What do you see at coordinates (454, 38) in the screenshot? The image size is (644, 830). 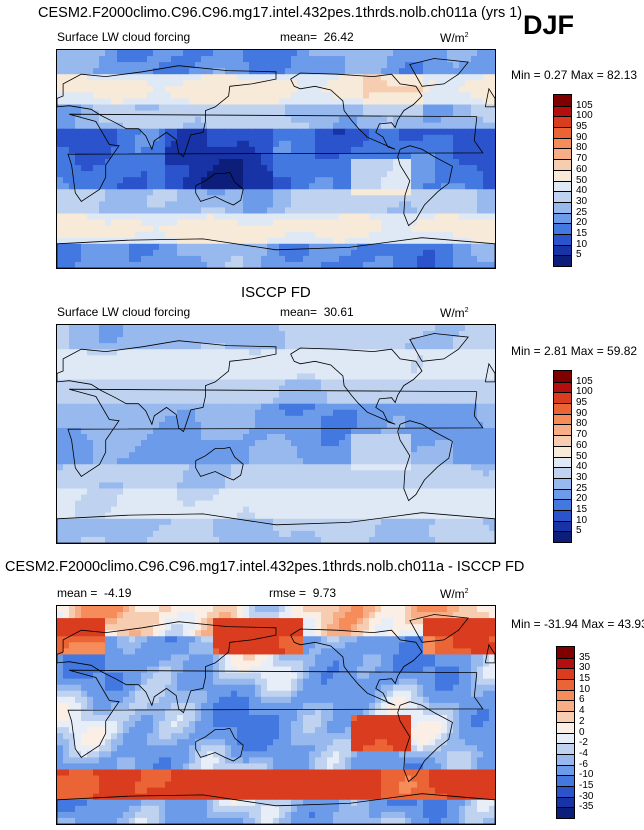 I see `panel1-units: W/m2` at bounding box center [454, 38].